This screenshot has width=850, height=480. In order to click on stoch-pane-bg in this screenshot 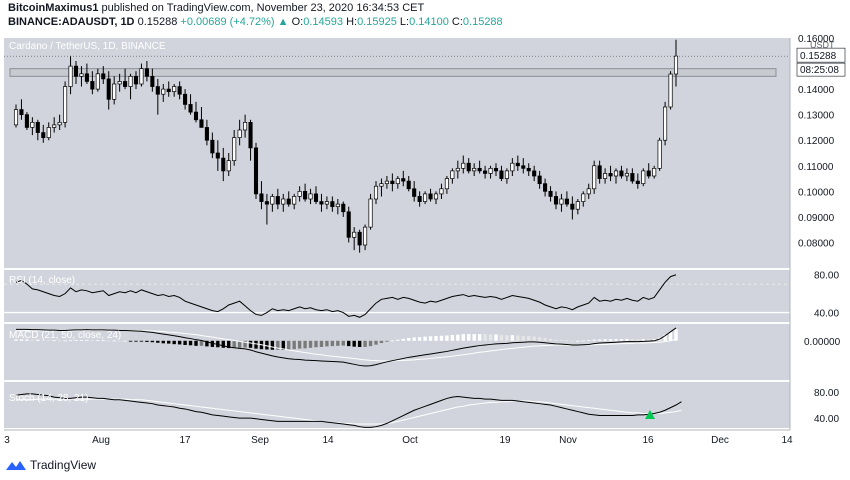, I will do `click(397, 405)`.